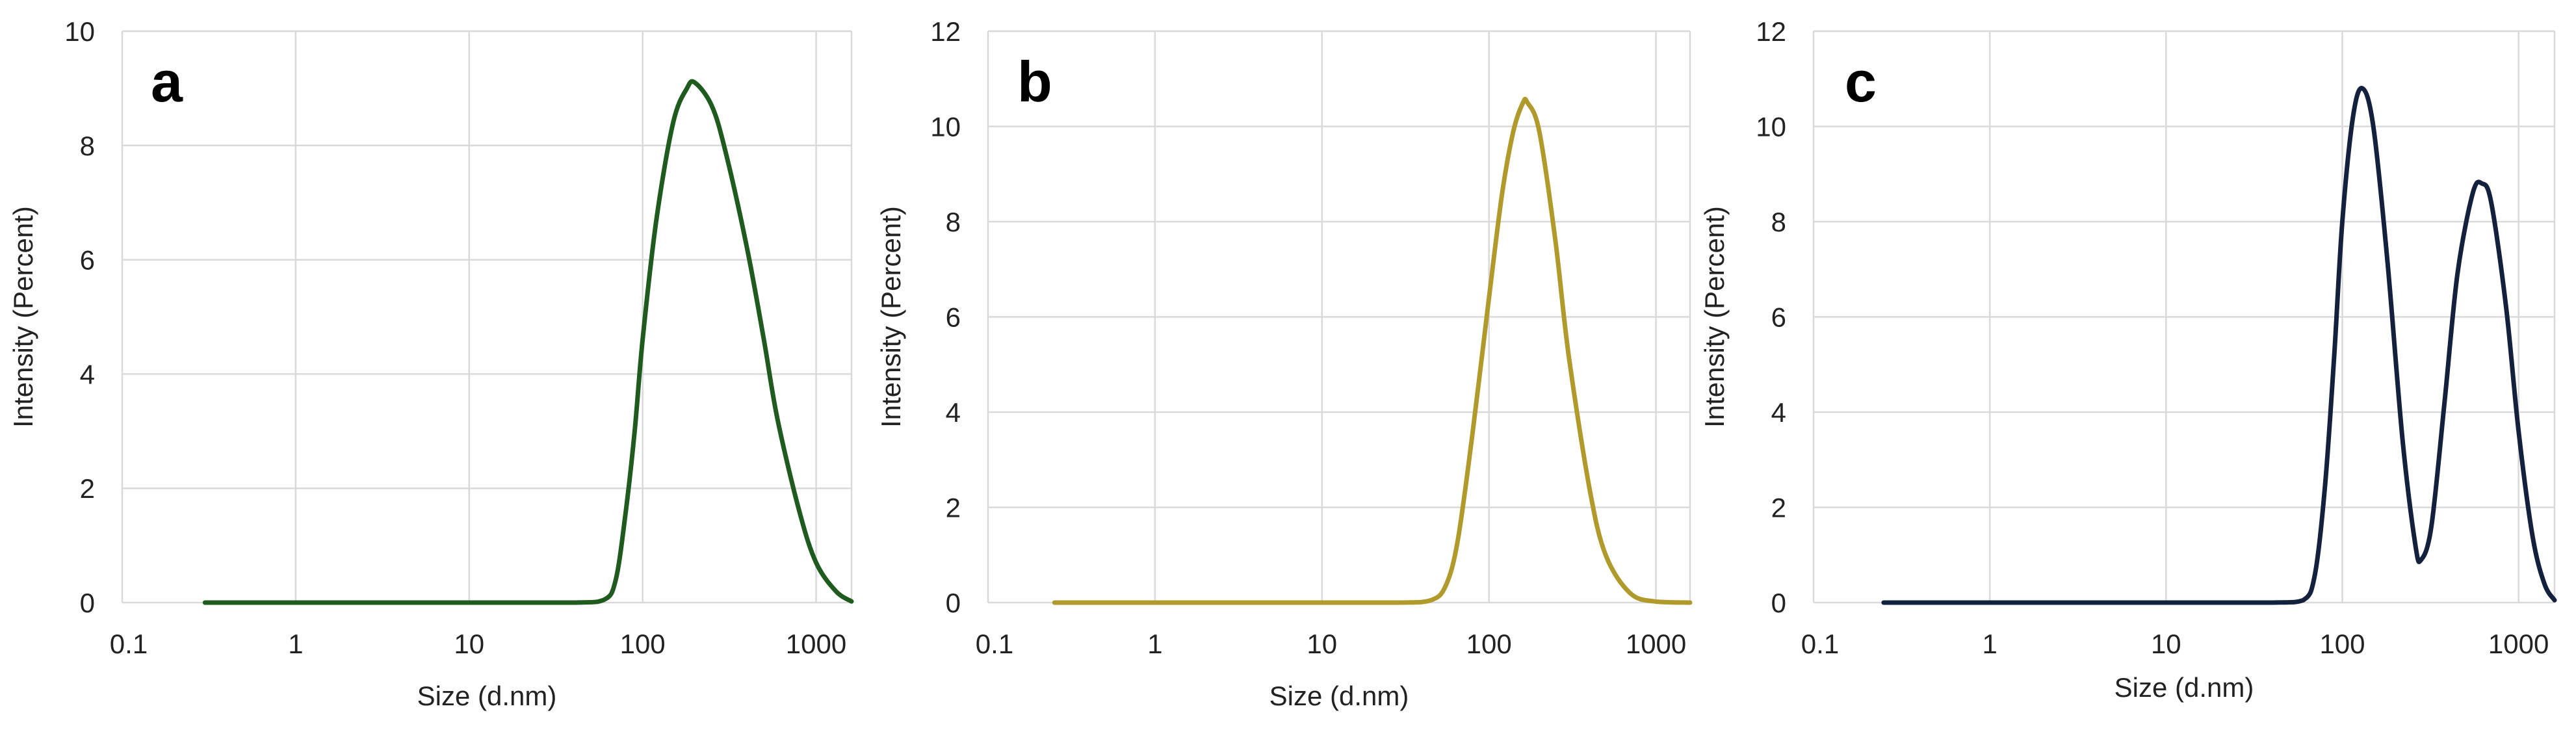  Describe the element at coordinates (1861, 81) in the screenshot. I see `panel-label: c` at that location.